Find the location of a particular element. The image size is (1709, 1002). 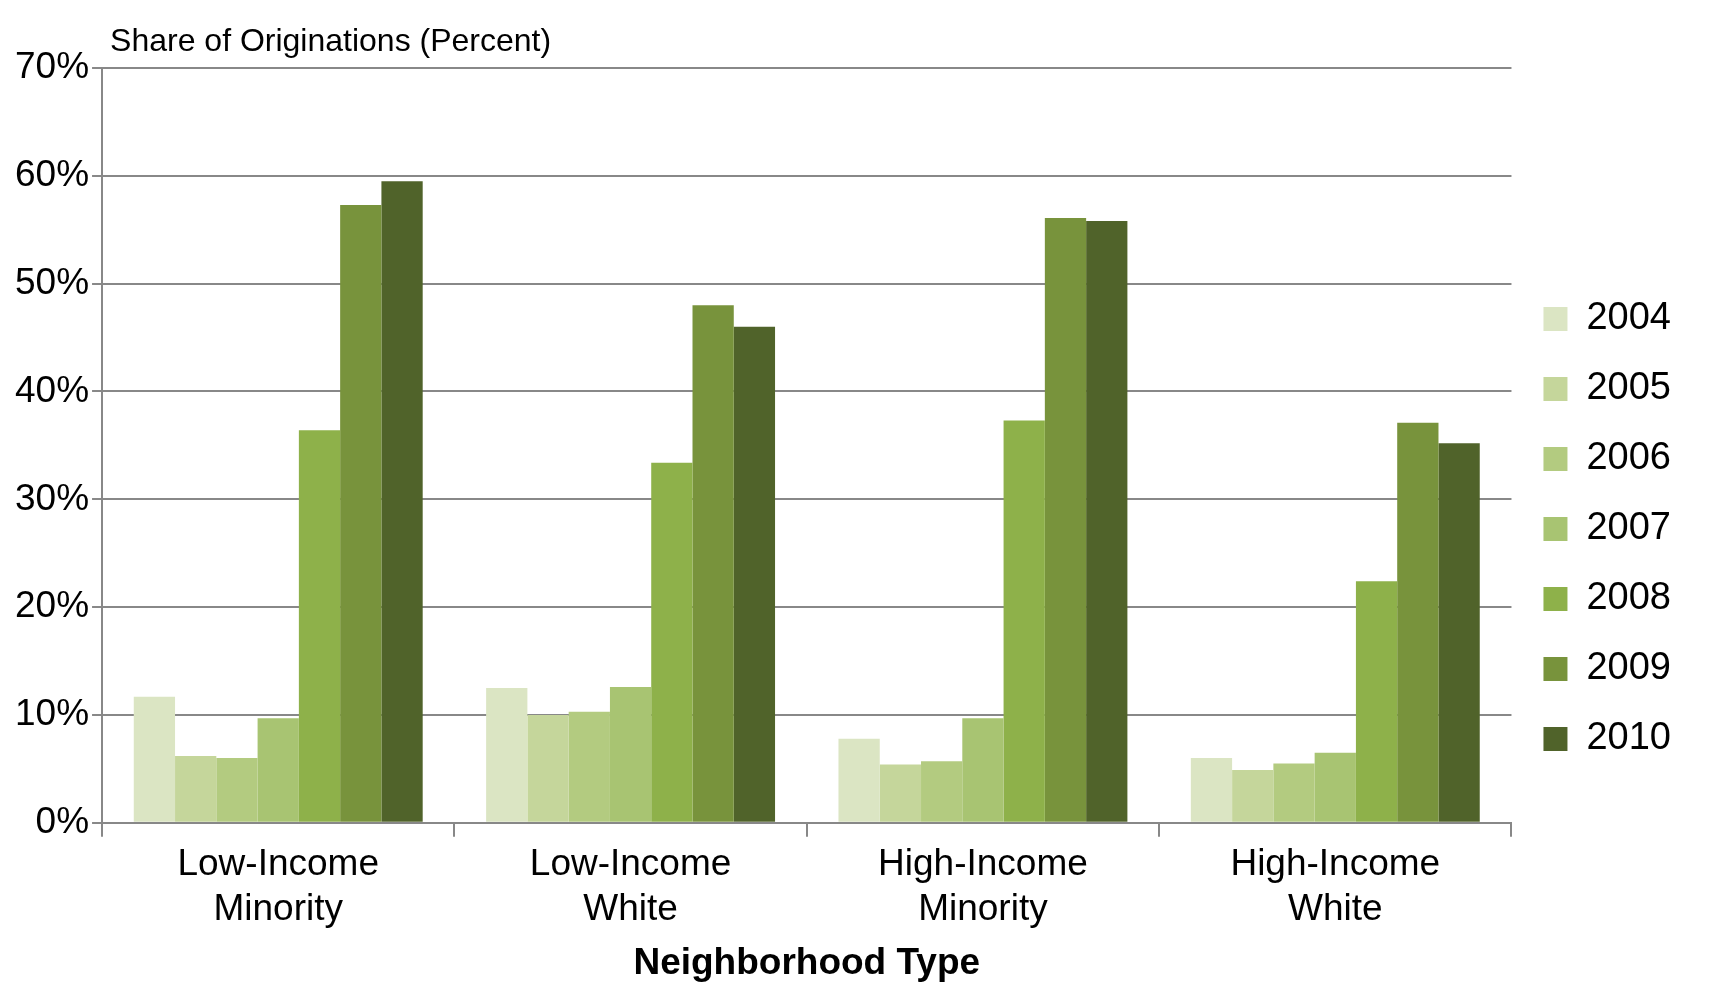

y-tick-label: 60% is located at coordinates (52, 174).